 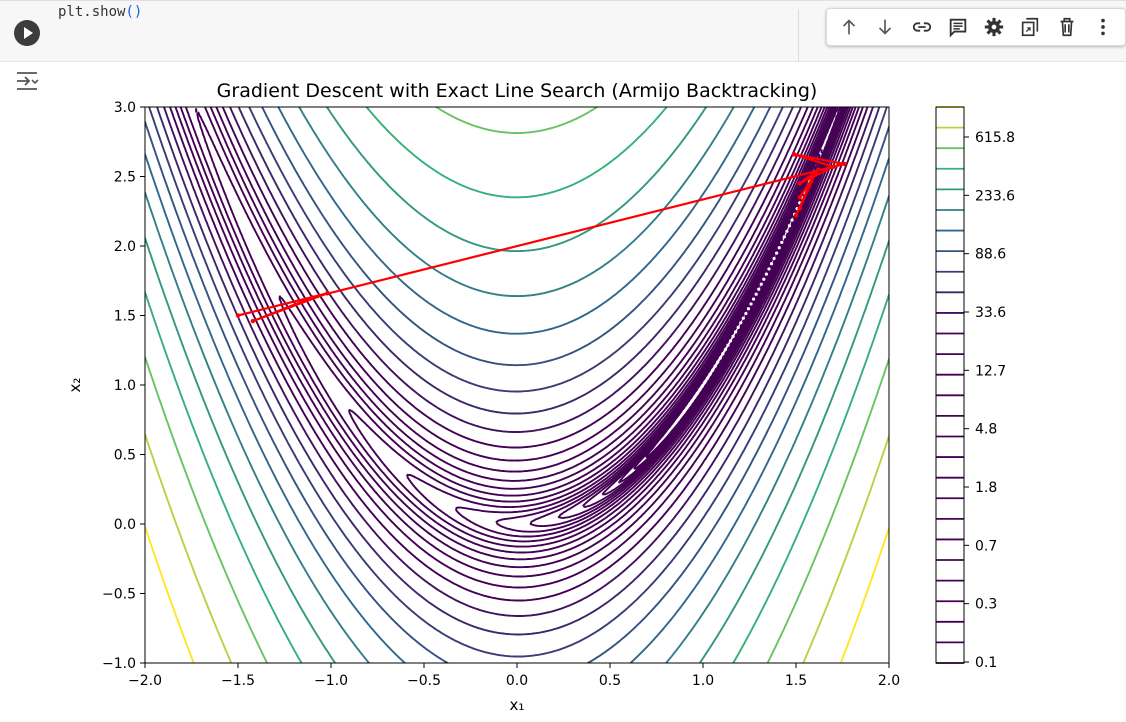 What do you see at coordinates (134, 12) in the screenshot?
I see `code-parens: ()` at bounding box center [134, 12].